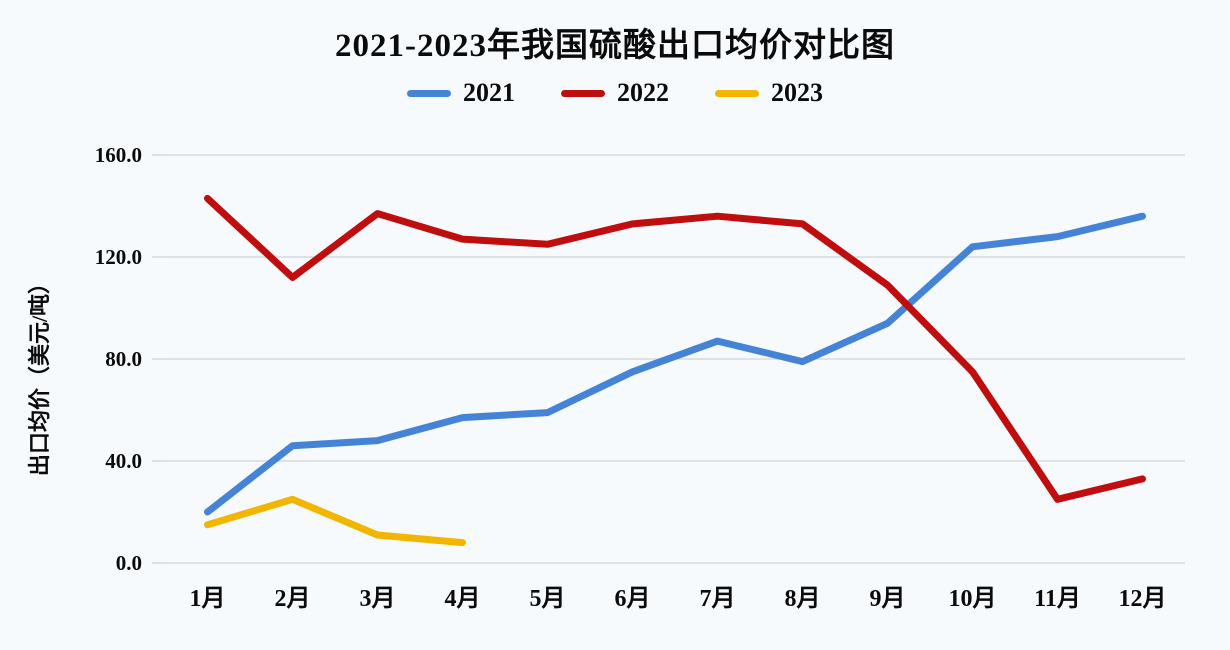 The width and height of the screenshot is (1230, 650). What do you see at coordinates (207, 599) in the screenshot?
I see `x-axis-tick-label: 1月` at bounding box center [207, 599].